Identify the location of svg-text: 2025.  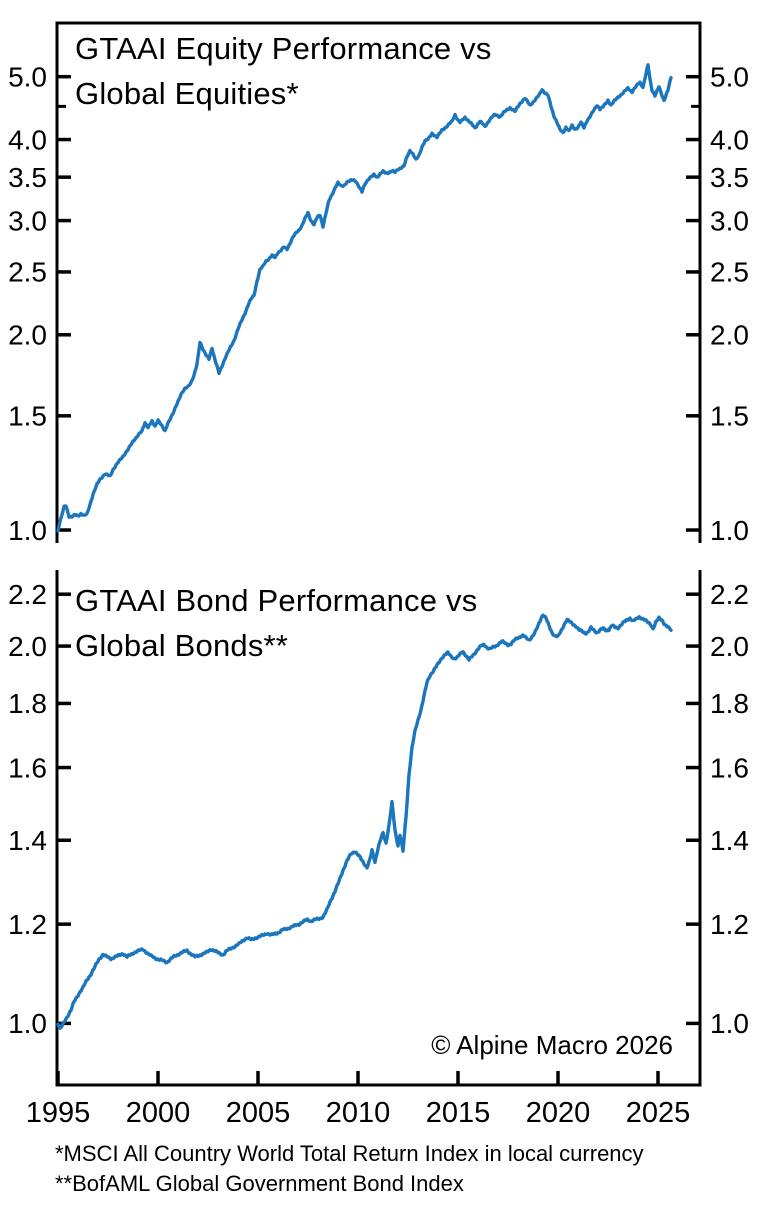
(658, 1113).